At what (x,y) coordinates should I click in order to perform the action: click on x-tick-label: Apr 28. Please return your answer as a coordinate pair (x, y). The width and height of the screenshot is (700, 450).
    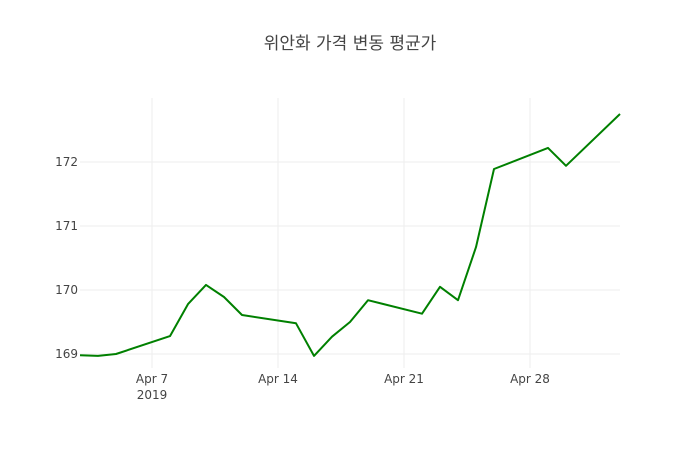
    Looking at the image, I should click on (530, 379).